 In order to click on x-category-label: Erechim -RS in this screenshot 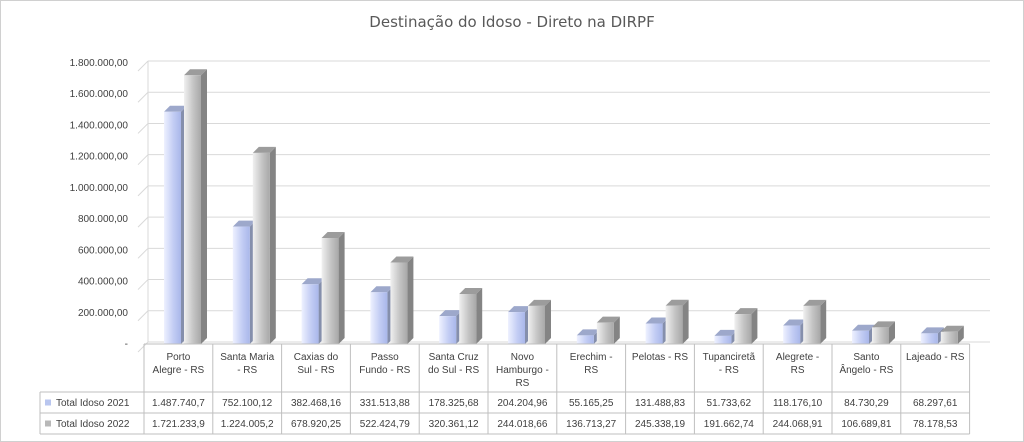, I will do `click(591, 364)`.